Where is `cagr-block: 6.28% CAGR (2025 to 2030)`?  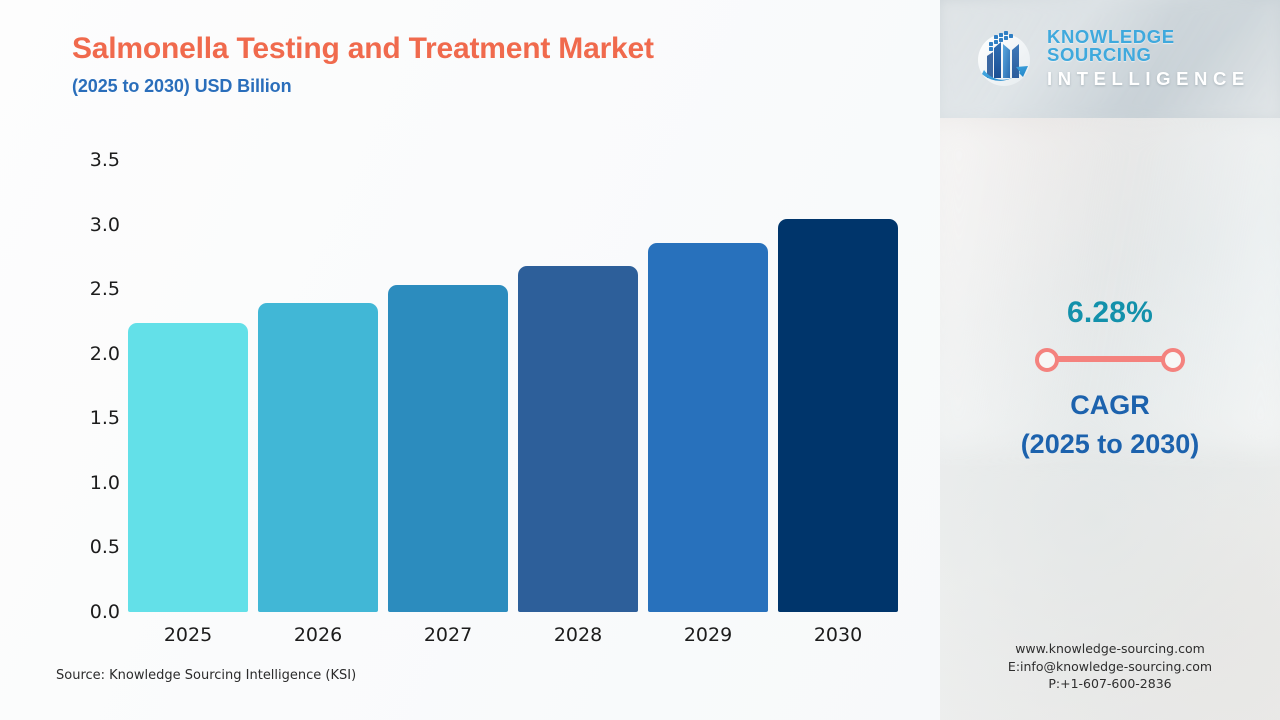 cagr-block: 6.28% CAGR (2025 to 2030) is located at coordinates (1110, 378).